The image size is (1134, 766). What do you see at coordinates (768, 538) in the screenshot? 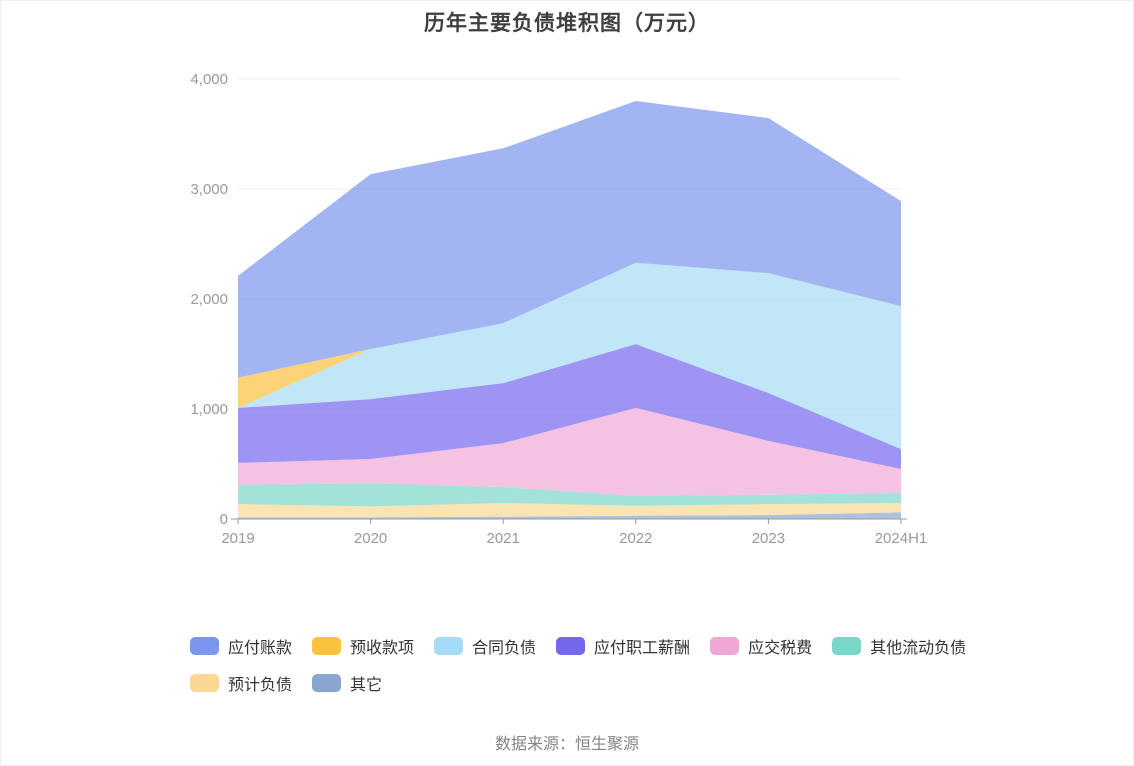
I see `x-axis-label-2023: 2023` at bounding box center [768, 538].